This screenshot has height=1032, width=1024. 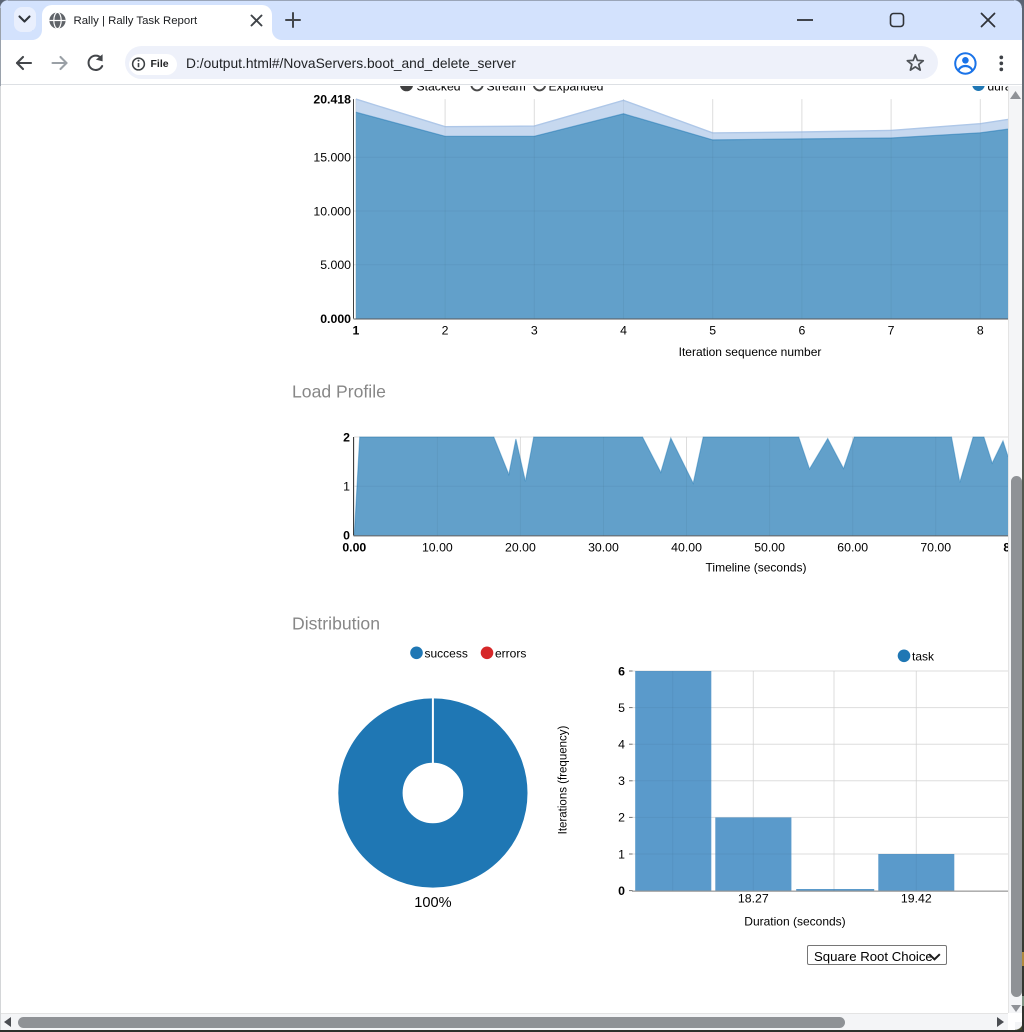 I want to click on svg-text: Expanded, so click(x=576, y=90).